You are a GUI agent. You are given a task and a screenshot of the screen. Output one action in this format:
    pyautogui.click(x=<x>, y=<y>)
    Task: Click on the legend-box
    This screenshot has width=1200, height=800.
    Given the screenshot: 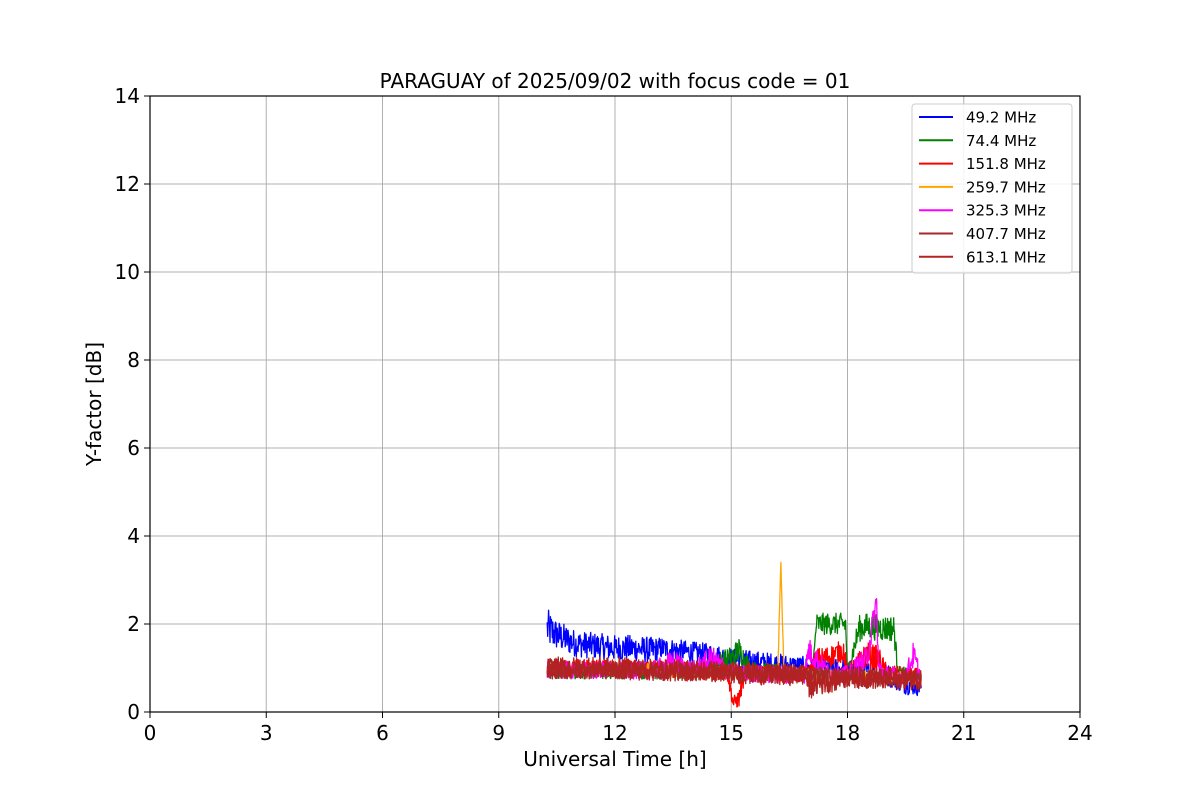 What is the action you would take?
    pyautogui.click(x=992, y=188)
    